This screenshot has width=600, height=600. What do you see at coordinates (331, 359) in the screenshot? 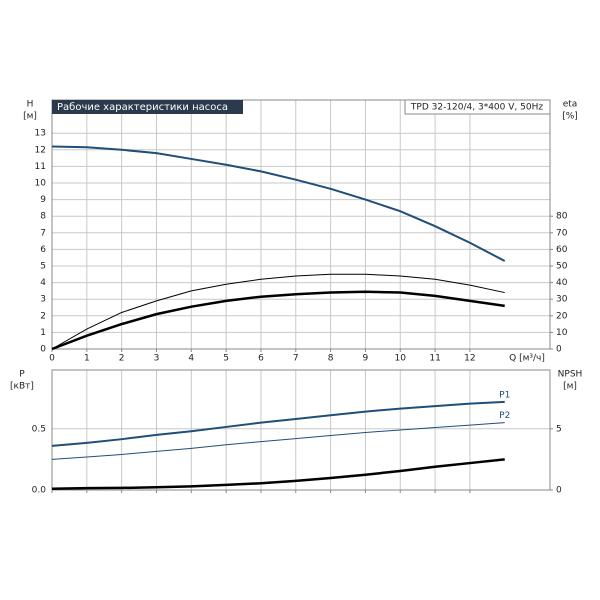
I see `x-tick-label: 8` at bounding box center [331, 359].